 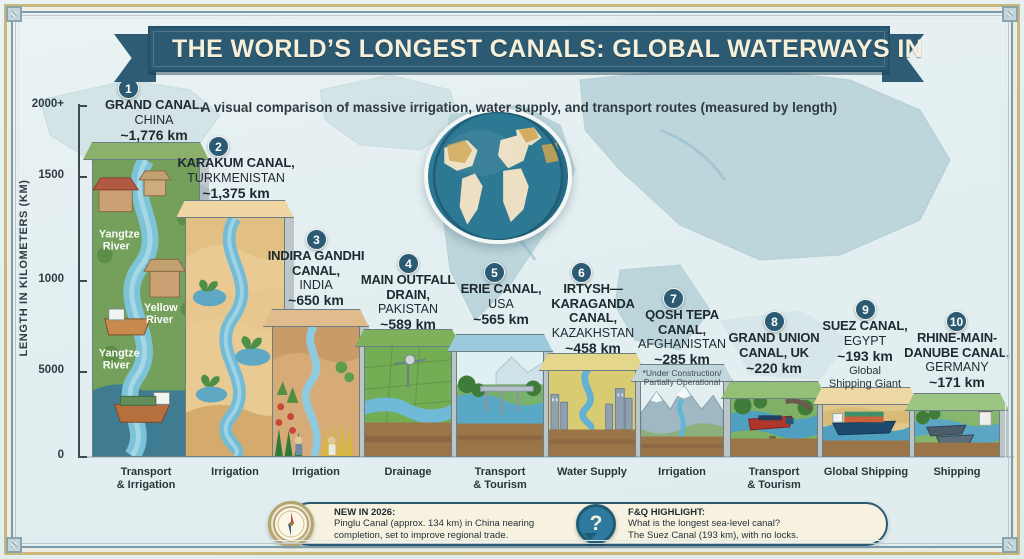 What do you see at coordinates (957, 360) in the screenshot?
I see `callout-rhine-main-danube-canal: RHINE-MAIN-DANUBE CANAL, GERMANY ~171 km` at bounding box center [957, 360].